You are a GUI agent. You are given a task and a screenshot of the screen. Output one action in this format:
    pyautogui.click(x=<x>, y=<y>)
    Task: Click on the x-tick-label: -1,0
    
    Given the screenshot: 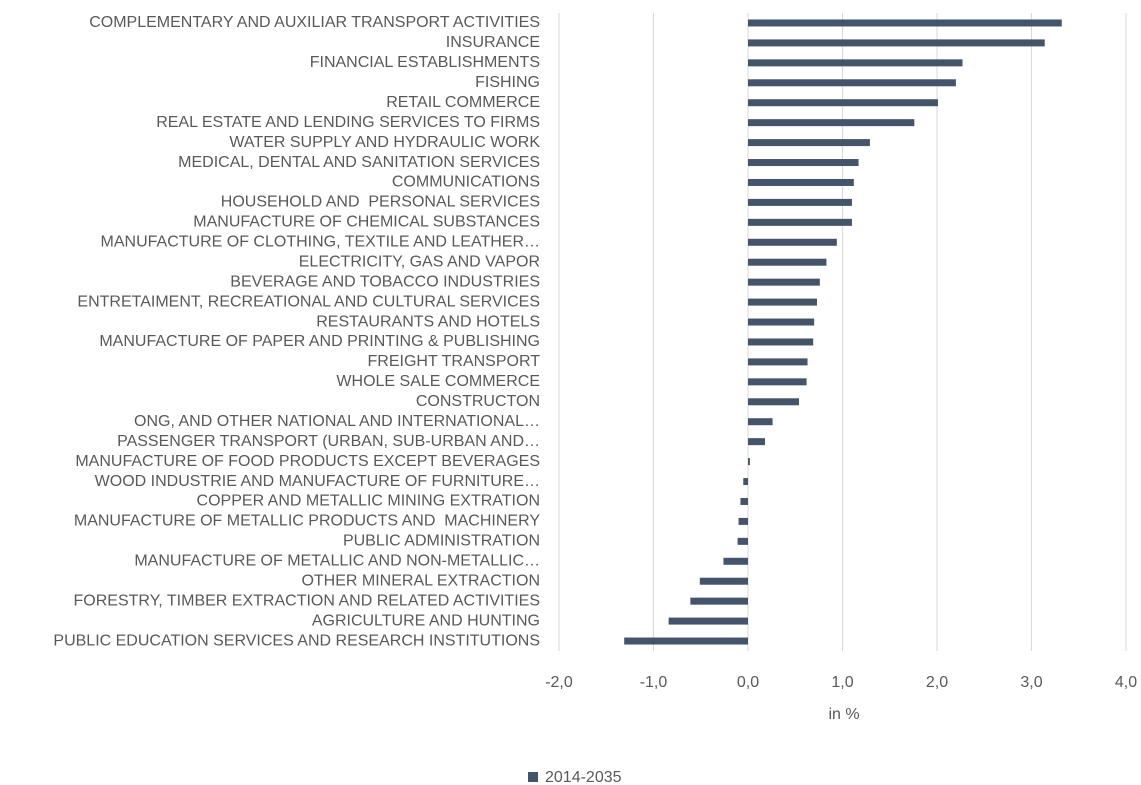 What is the action you would take?
    pyautogui.click(x=654, y=682)
    